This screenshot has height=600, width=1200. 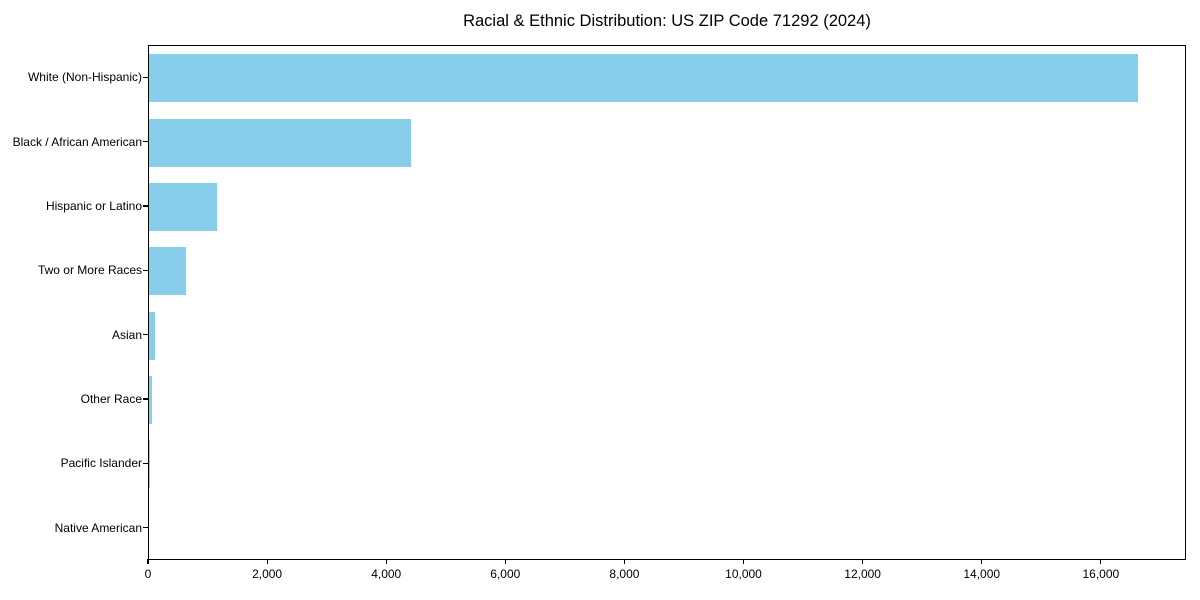 What do you see at coordinates (149, 464) in the screenshot?
I see `bar-pacific-islander` at bounding box center [149, 464].